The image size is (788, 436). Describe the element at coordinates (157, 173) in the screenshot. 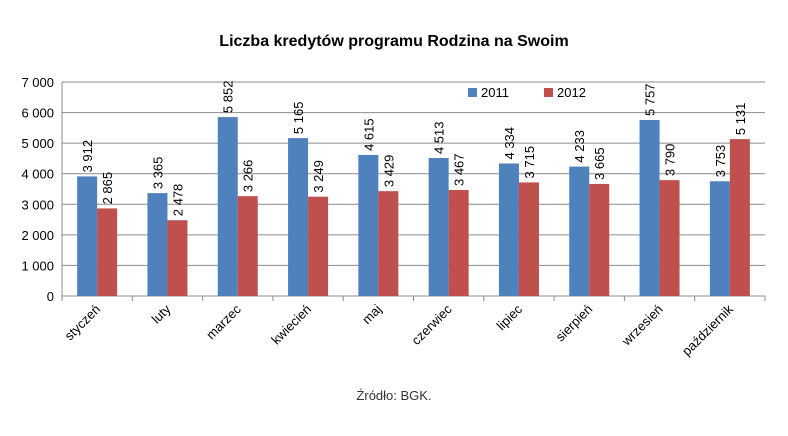

I see `data-label-2011: 3 365` at that location.